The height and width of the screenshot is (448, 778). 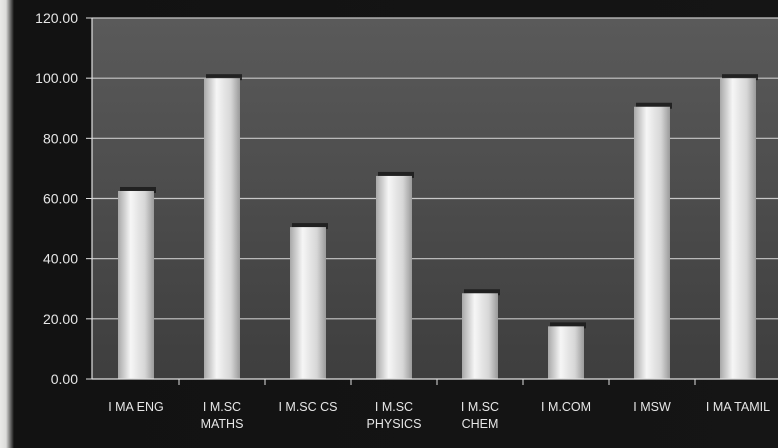 I want to click on y-tick-label: 100.00, so click(x=56, y=78).